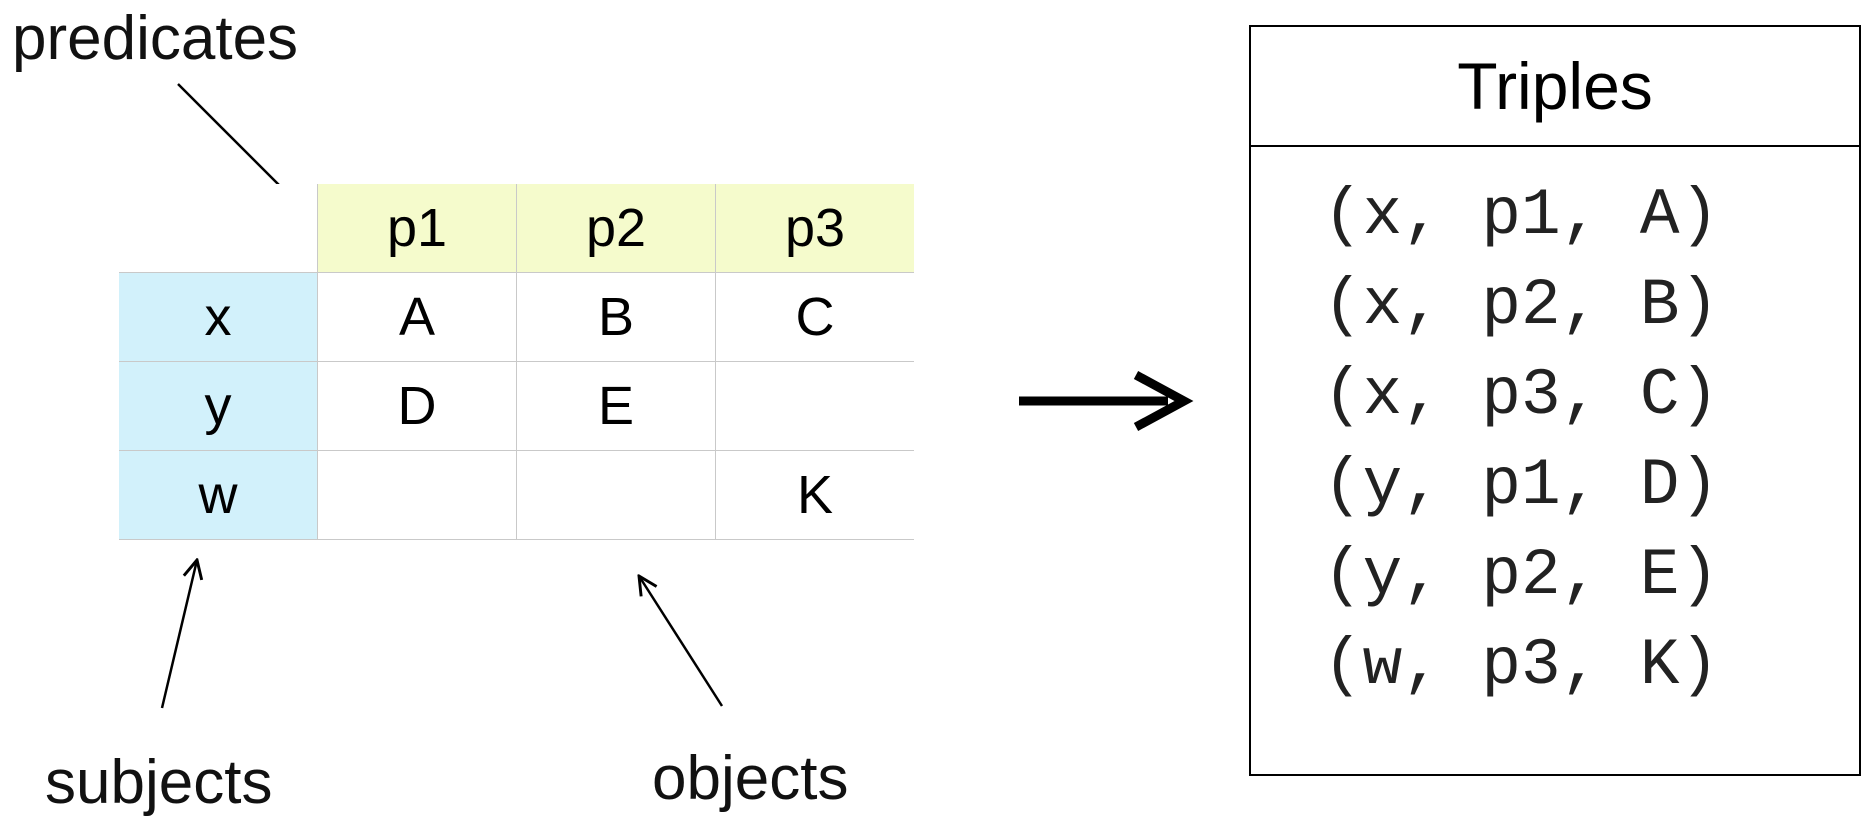 The width and height of the screenshot is (1866, 822). I want to click on subjects-label: subjects, so click(159, 782).